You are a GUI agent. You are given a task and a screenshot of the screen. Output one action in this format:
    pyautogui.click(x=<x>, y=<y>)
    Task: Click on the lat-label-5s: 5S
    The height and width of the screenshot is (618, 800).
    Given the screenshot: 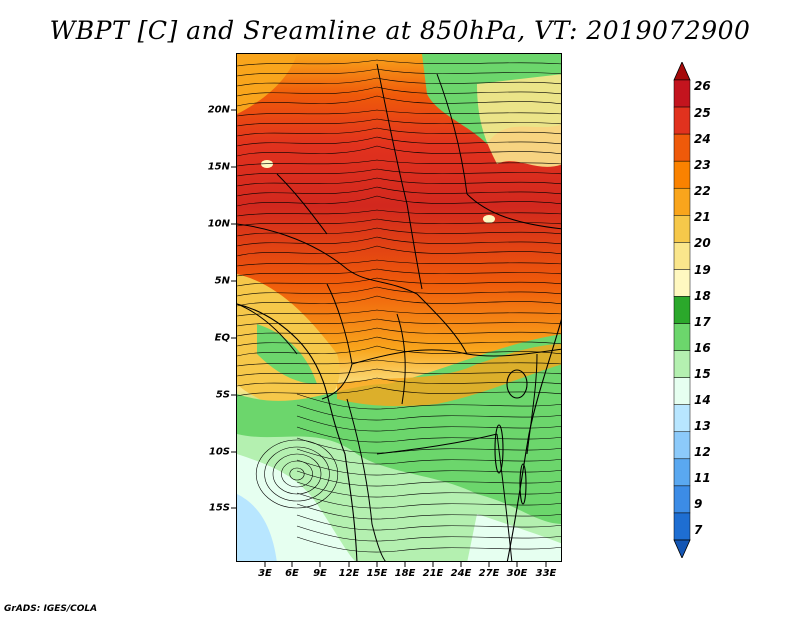 What is the action you would take?
    pyautogui.click(x=222, y=395)
    